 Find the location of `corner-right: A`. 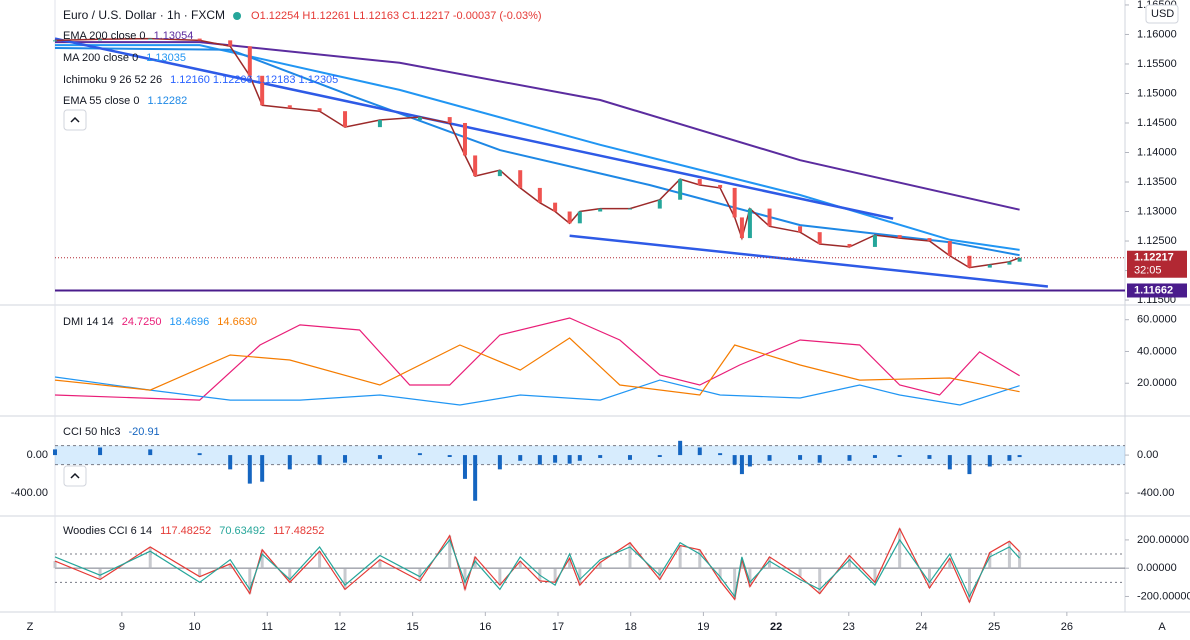

corner-right: A is located at coordinates (1162, 627).